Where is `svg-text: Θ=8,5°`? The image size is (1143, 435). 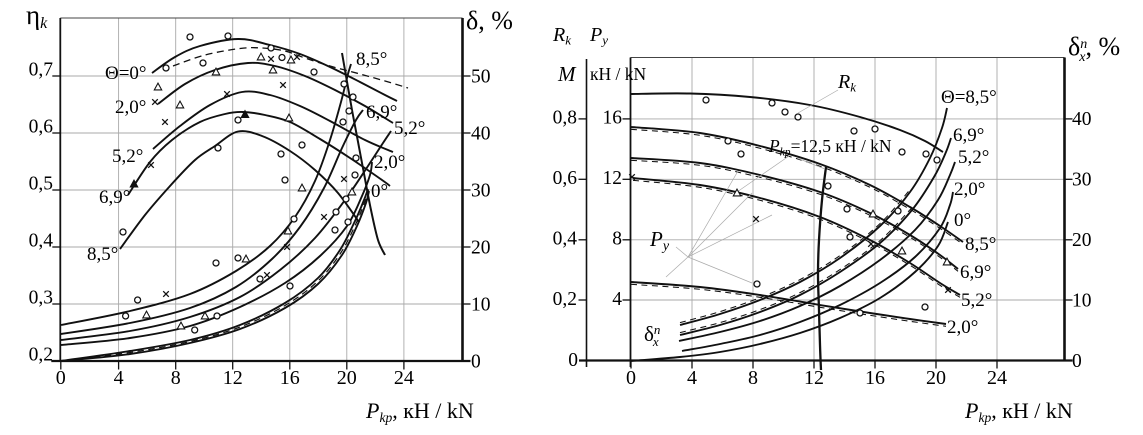 svg-text: Θ=8,5° is located at coordinates (969, 97).